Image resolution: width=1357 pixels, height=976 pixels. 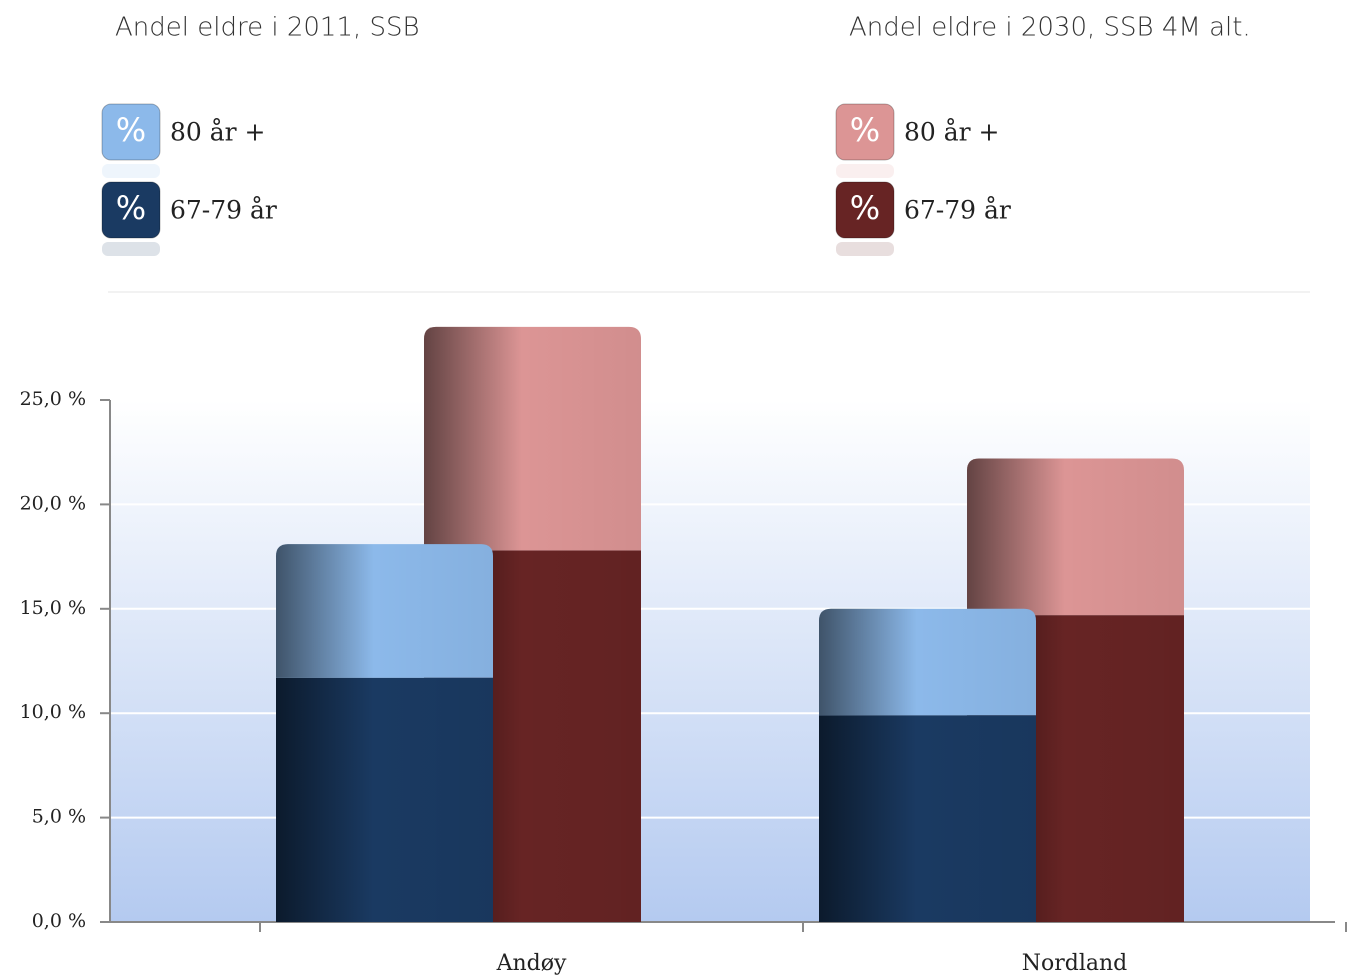 I want to click on x-tick-label: Nordland, so click(x=1075, y=963).